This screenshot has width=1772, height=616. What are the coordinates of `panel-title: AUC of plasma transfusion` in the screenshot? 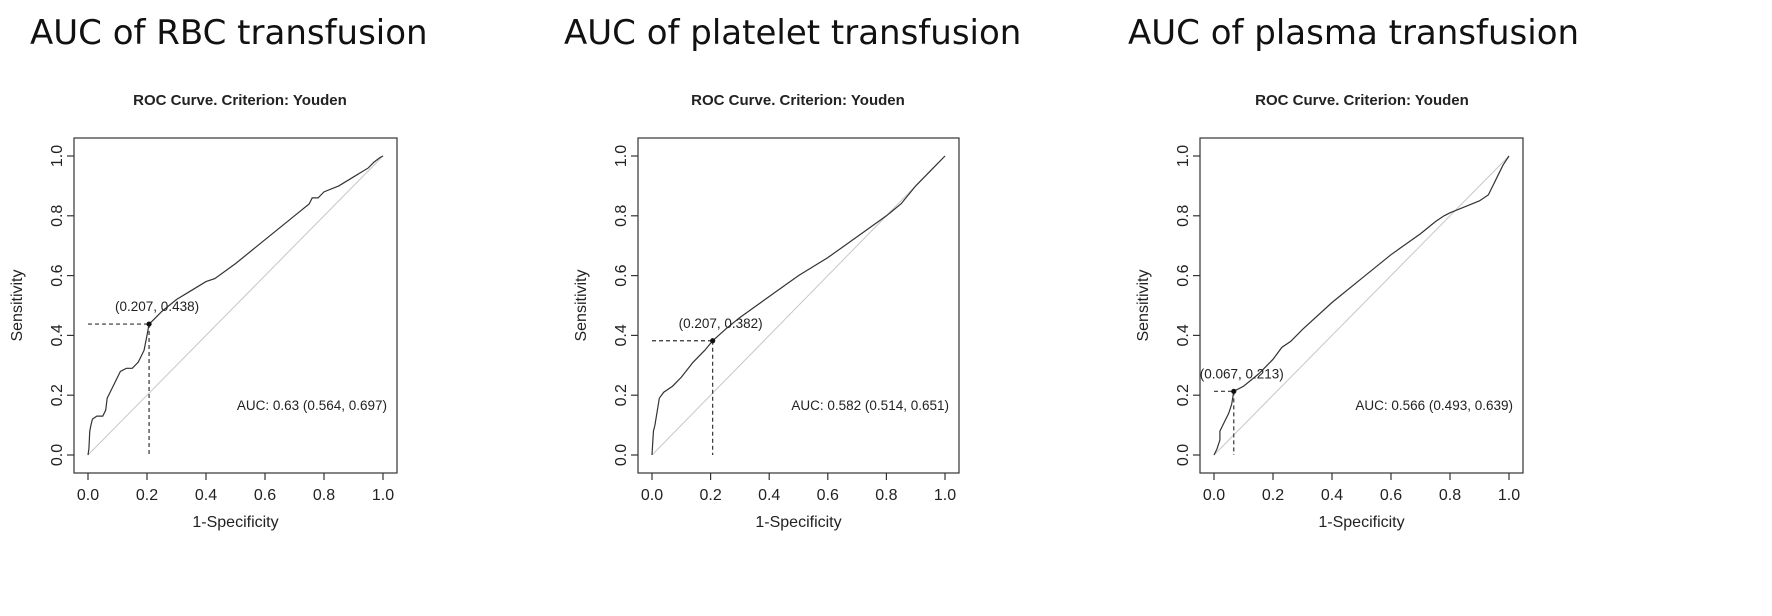 It's located at (1353, 33).